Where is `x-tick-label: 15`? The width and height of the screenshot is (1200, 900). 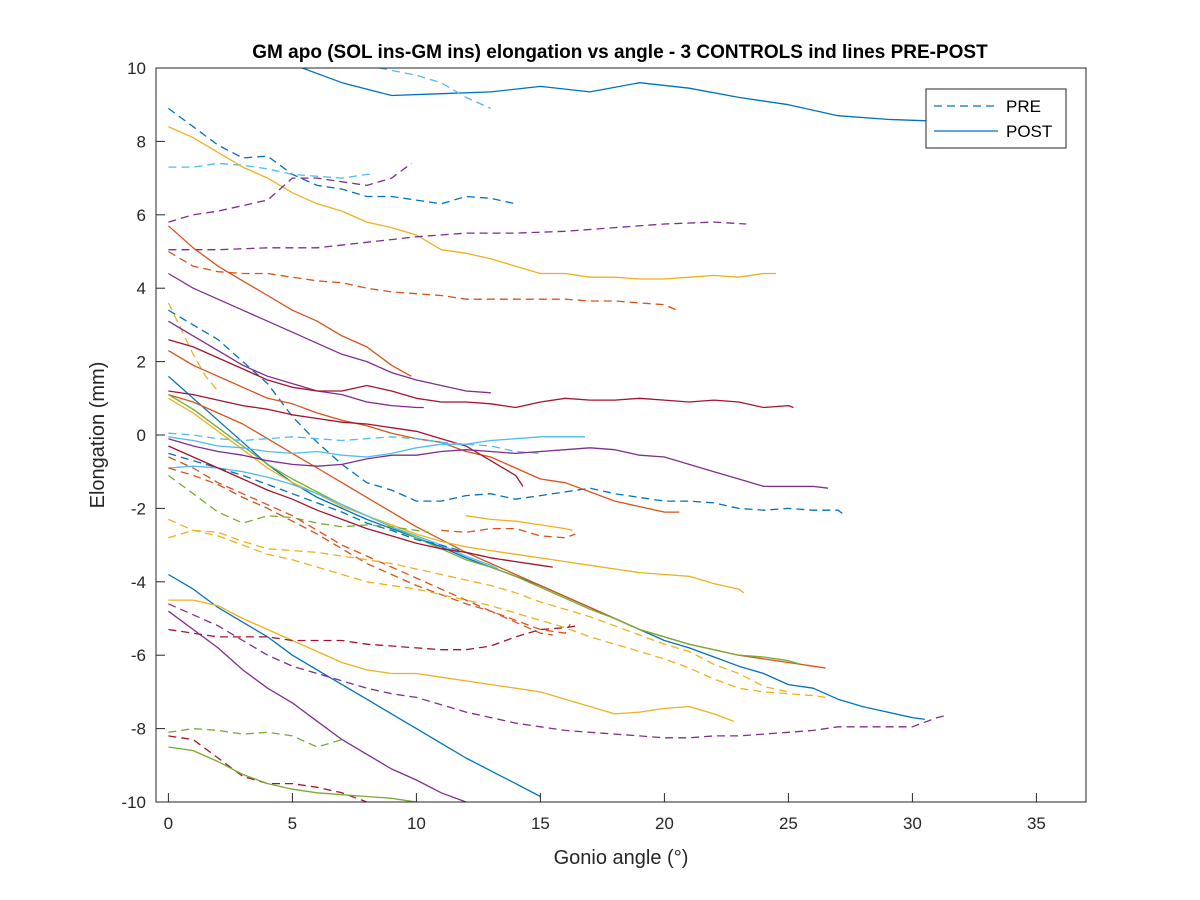
x-tick-label: 15 is located at coordinates (540, 823).